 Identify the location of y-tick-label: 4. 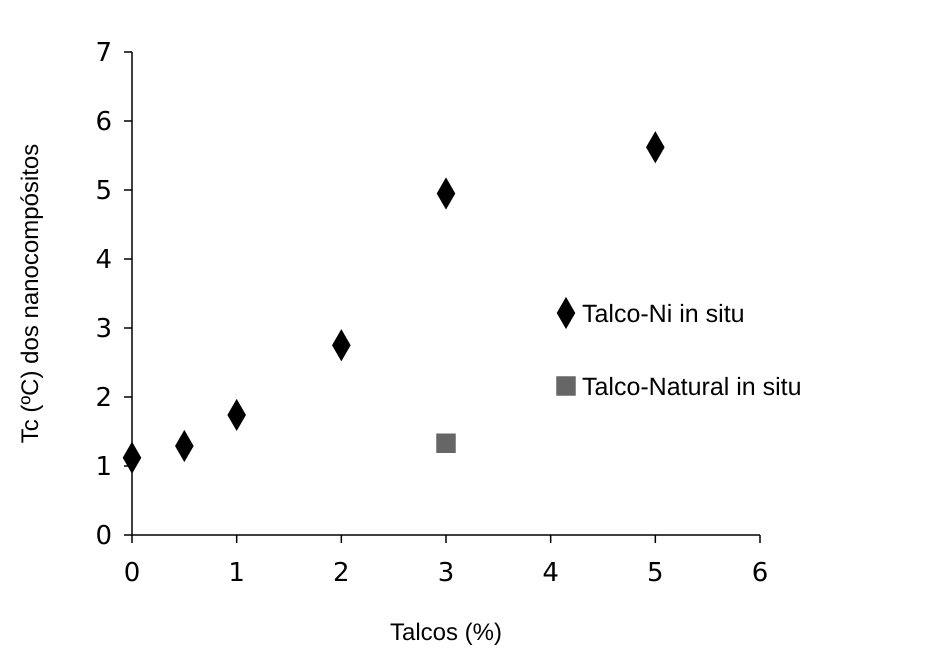
(103, 260).